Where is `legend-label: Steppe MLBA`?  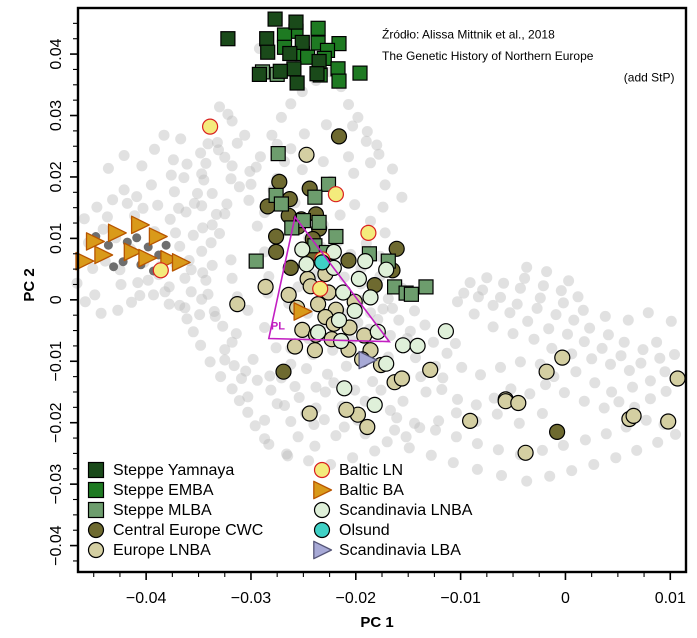 legend-label: Steppe MLBA is located at coordinates (162, 510).